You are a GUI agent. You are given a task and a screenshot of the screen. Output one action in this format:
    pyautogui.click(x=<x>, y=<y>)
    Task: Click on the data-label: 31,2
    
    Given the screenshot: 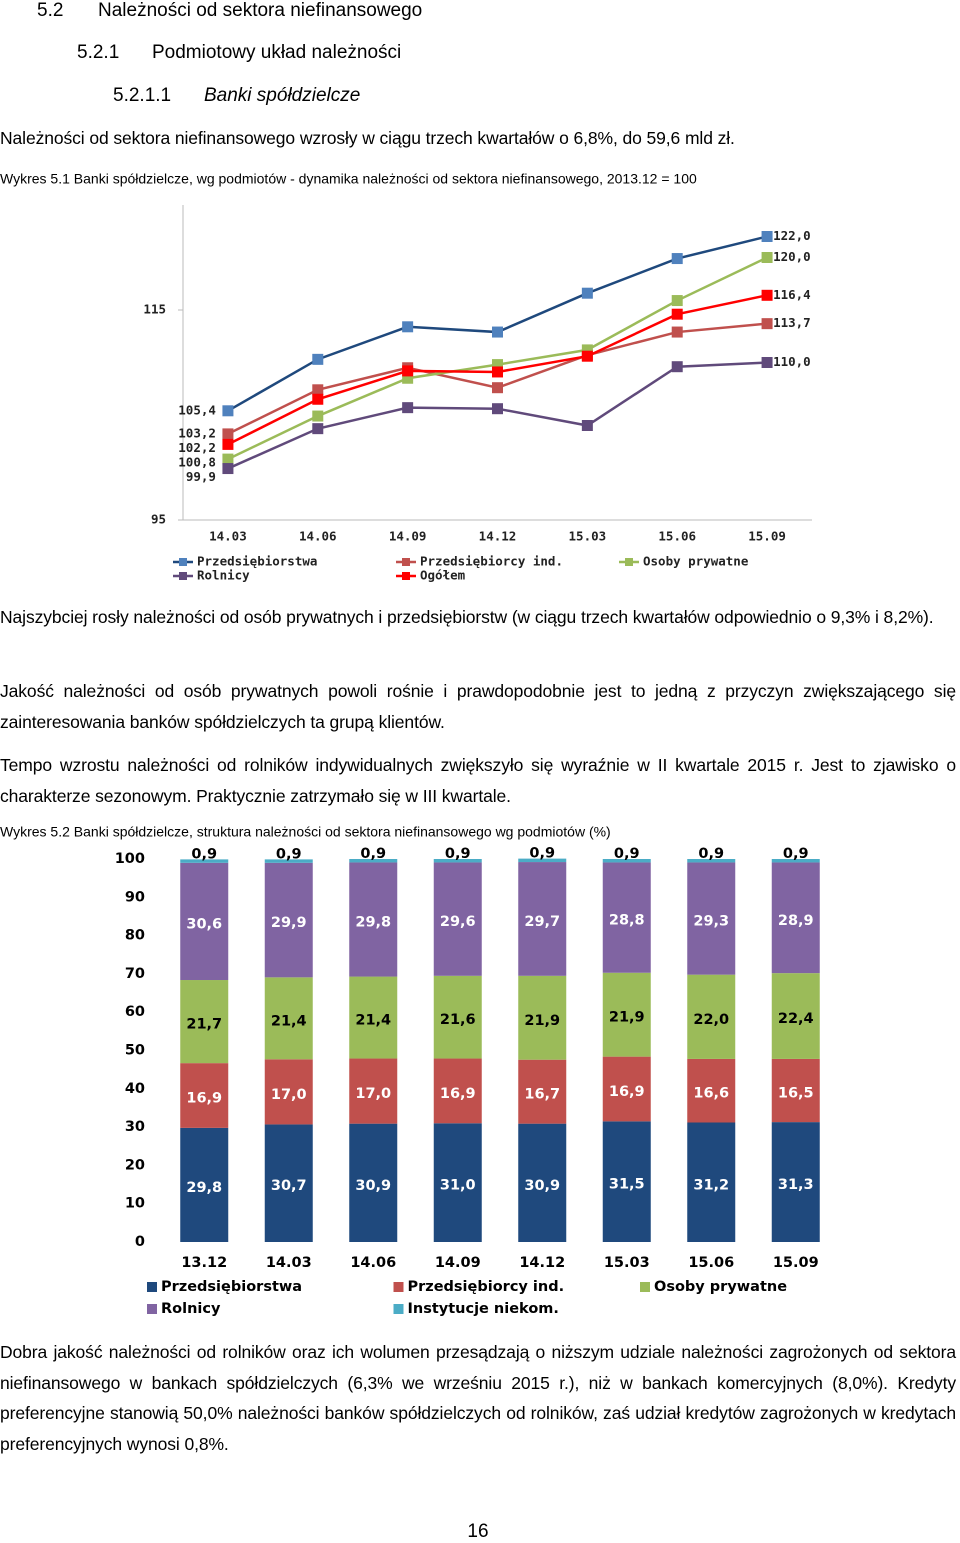 What is the action you would take?
    pyautogui.click(x=711, y=1185)
    